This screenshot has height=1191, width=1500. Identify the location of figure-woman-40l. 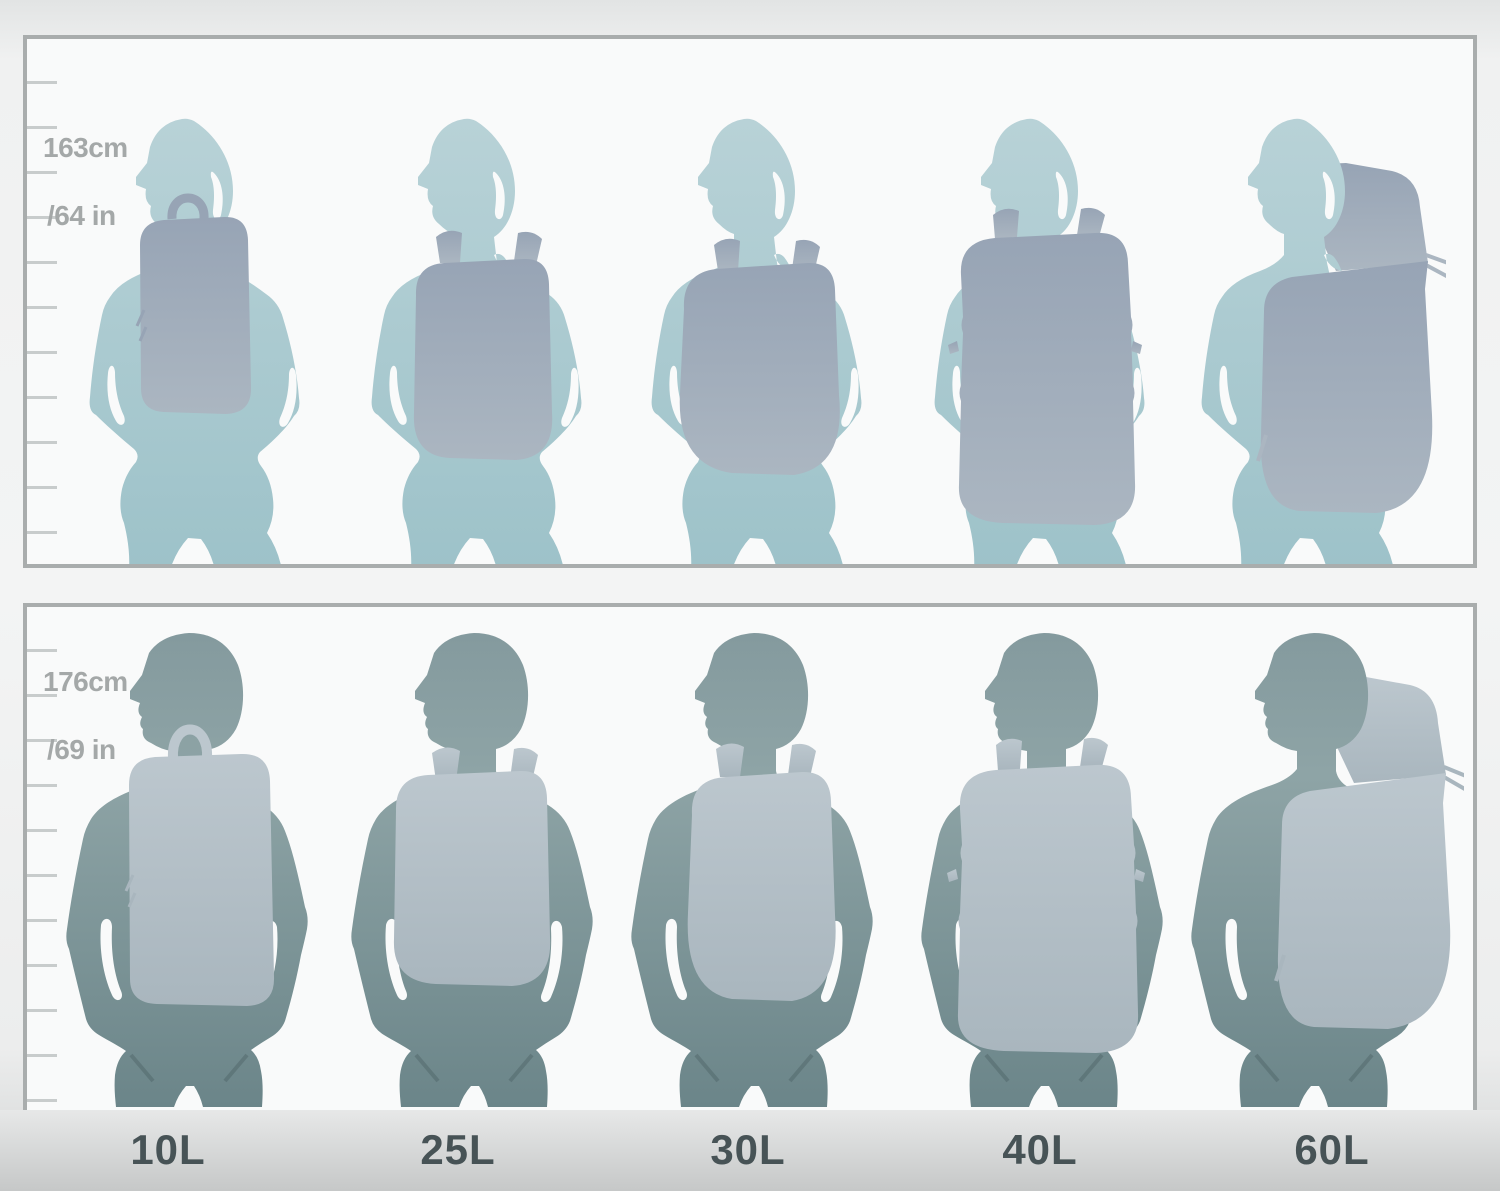
(1039, 341).